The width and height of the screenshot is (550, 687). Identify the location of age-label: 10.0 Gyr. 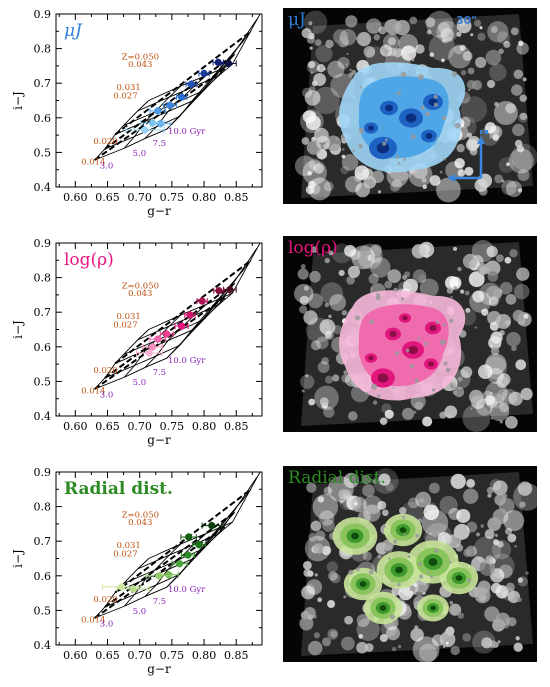
(187, 590).